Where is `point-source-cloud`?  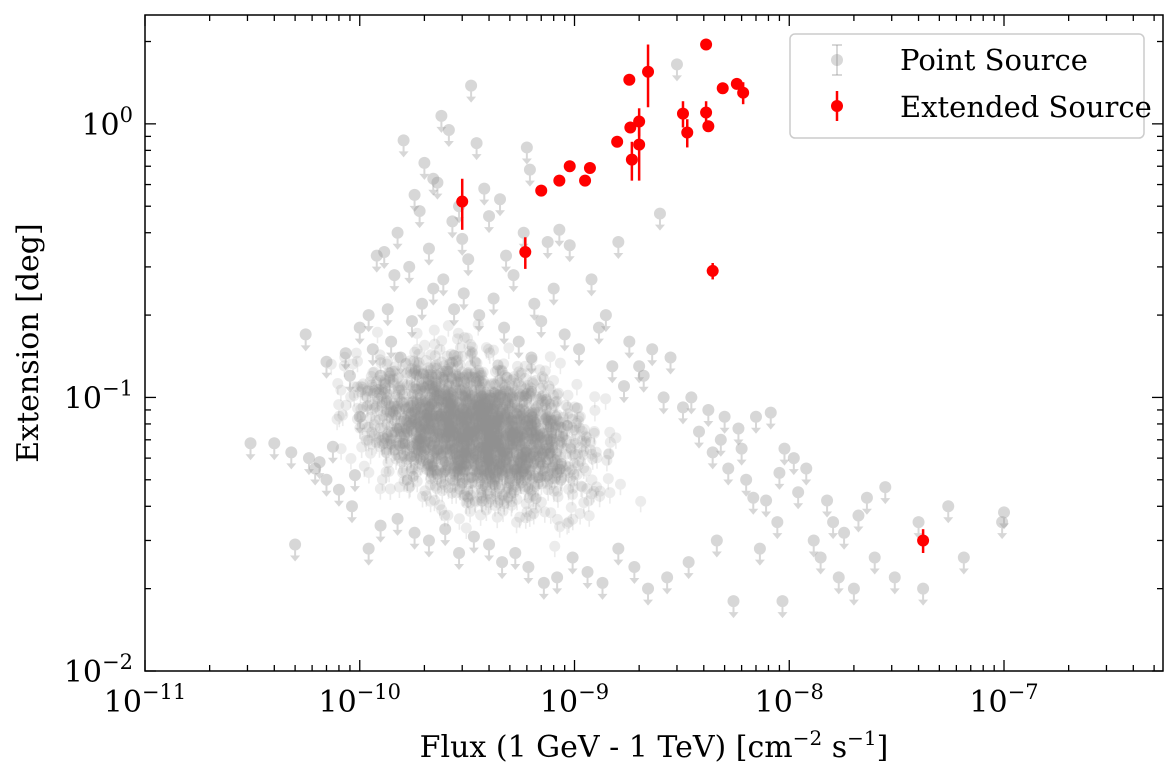 point-source-cloud is located at coordinates (486, 438).